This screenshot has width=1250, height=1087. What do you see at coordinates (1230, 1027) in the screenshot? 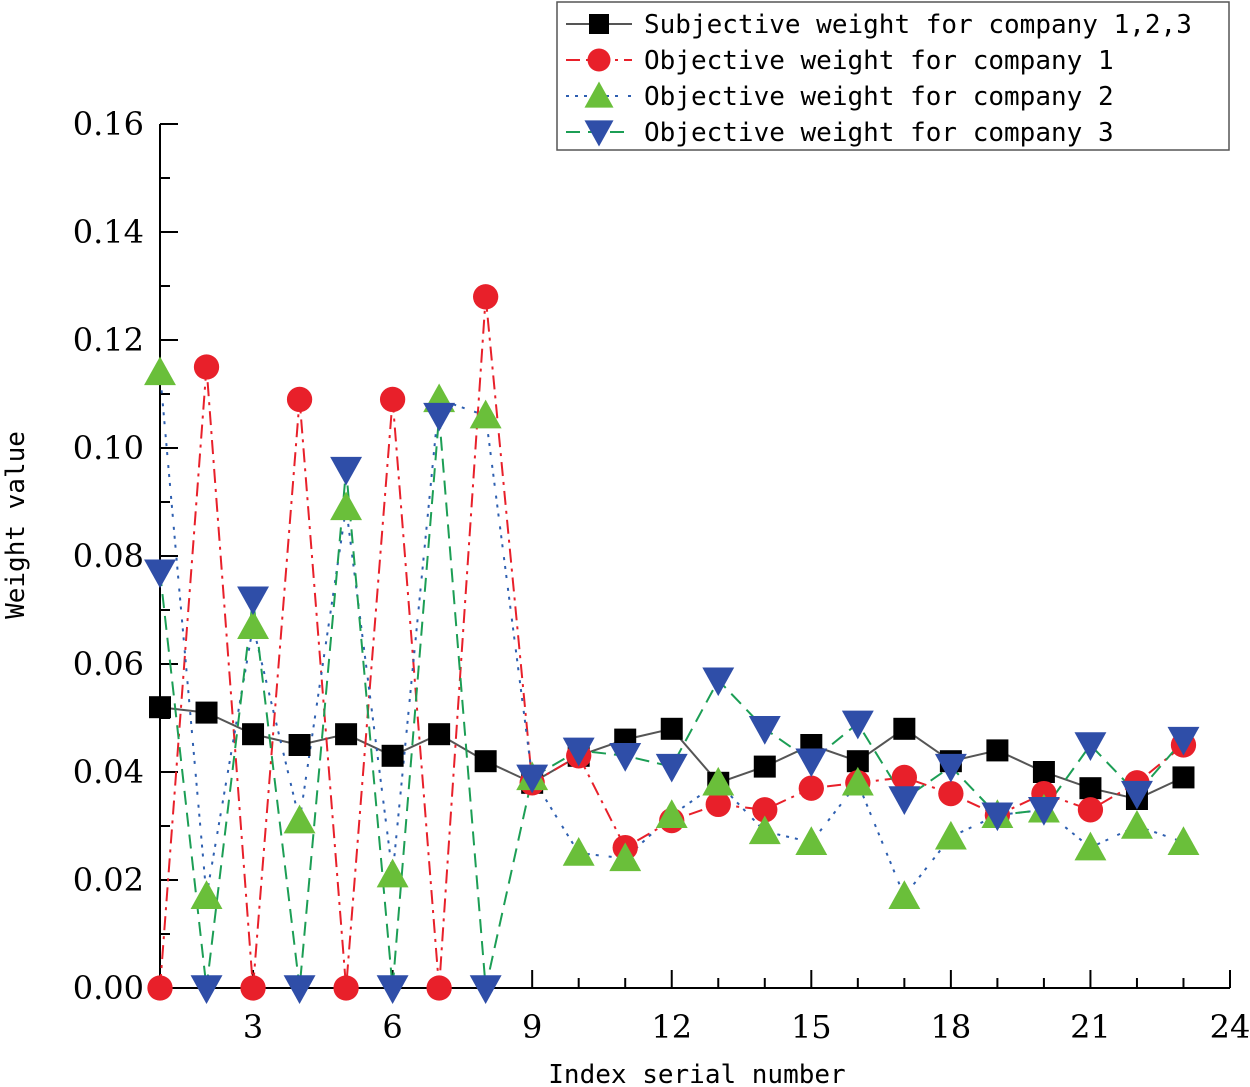
I see `x-tick-label: 24` at bounding box center [1230, 1027].